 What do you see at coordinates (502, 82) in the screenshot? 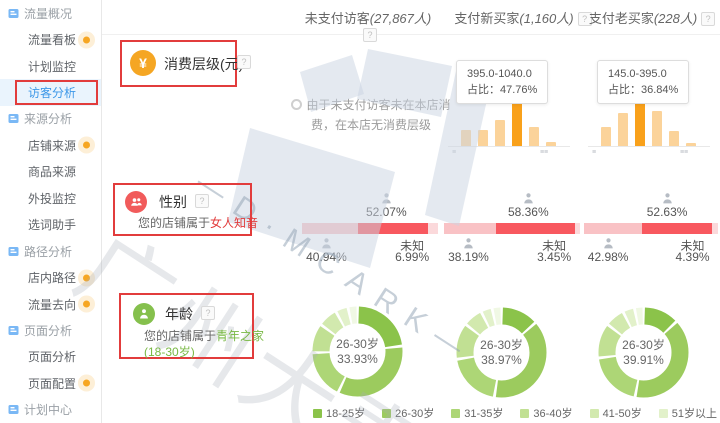
I see `tooltip-new-buyers: 395.0-1040.0 占比：47.76%` at bounding box center [502, 82].